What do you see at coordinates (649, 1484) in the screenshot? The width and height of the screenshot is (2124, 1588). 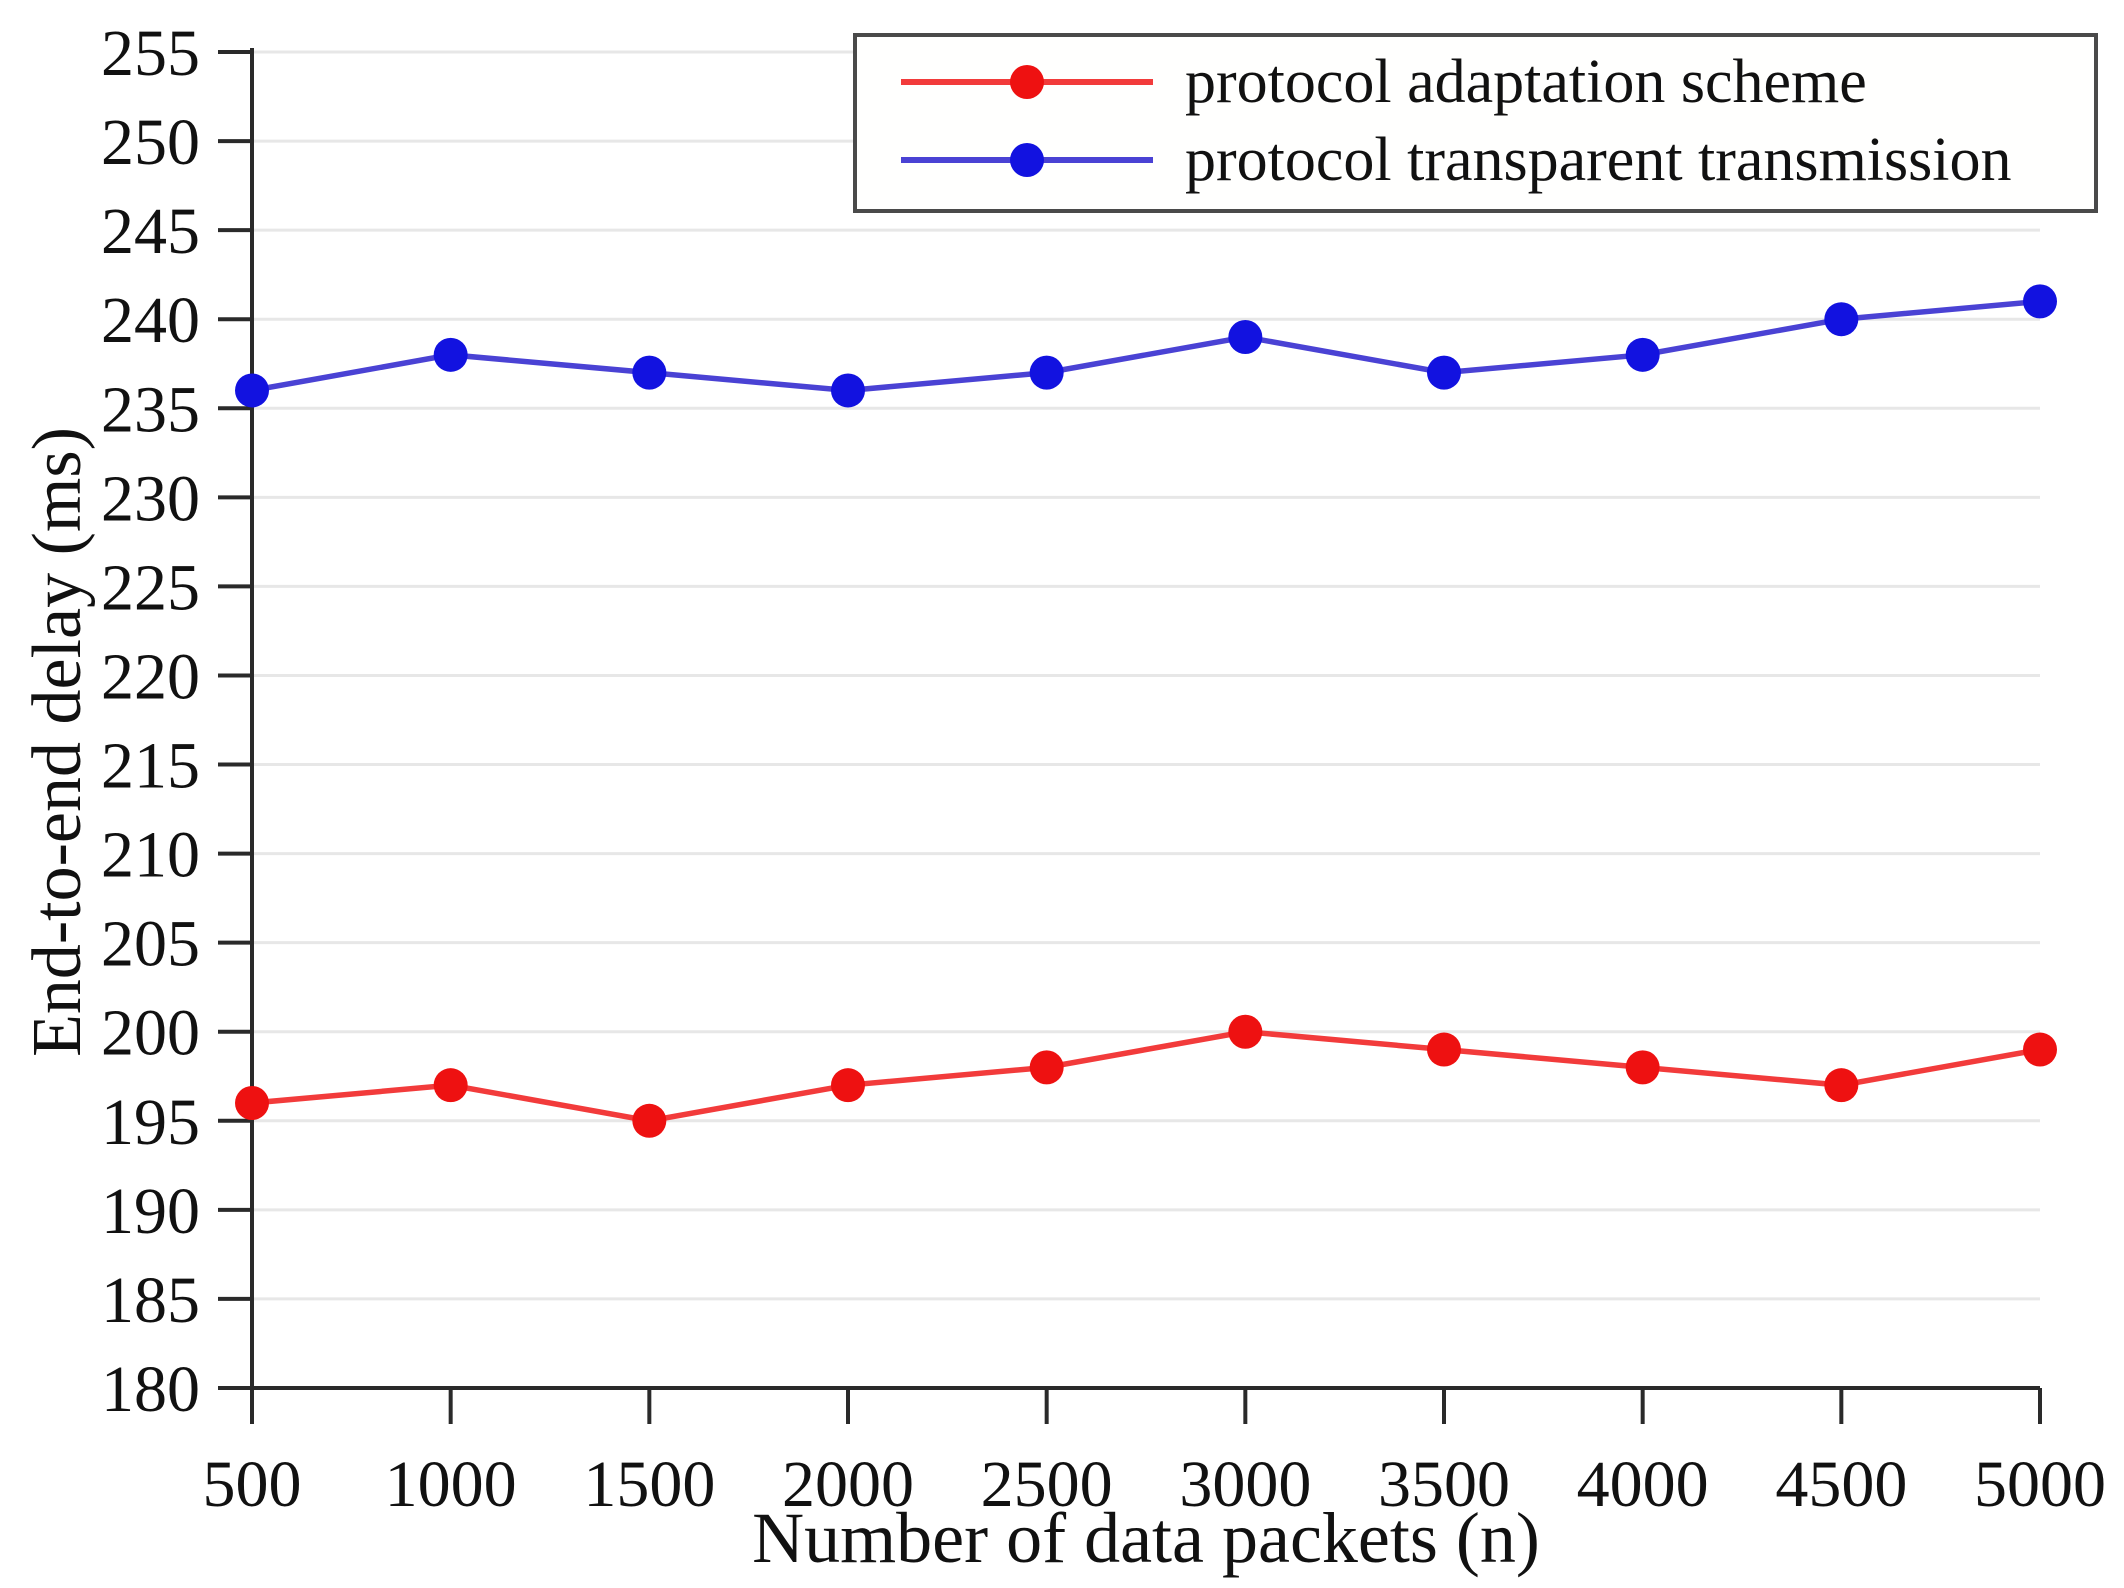 I see `x-tick-label: 1500` at bounding box center [649, 1484].